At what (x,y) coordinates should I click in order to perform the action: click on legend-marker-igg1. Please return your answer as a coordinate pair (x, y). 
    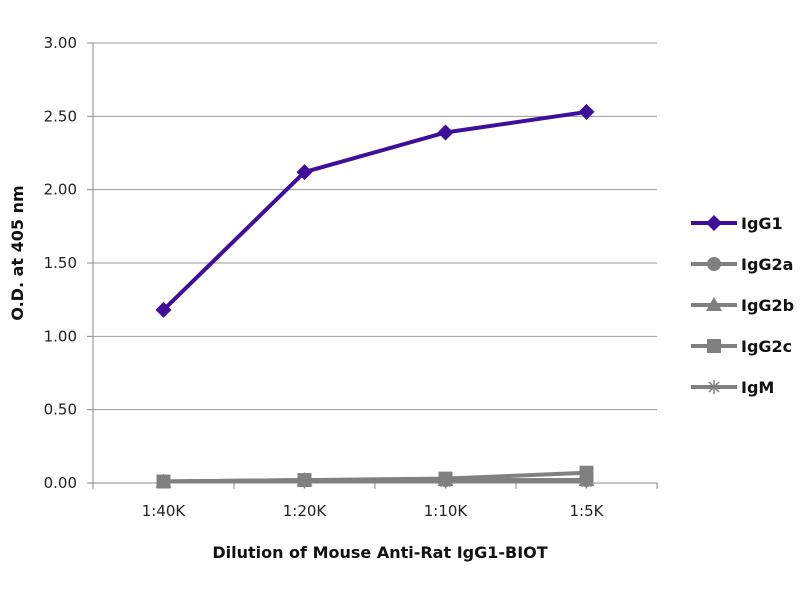
    Looking at the image, I should click on (714, 223).